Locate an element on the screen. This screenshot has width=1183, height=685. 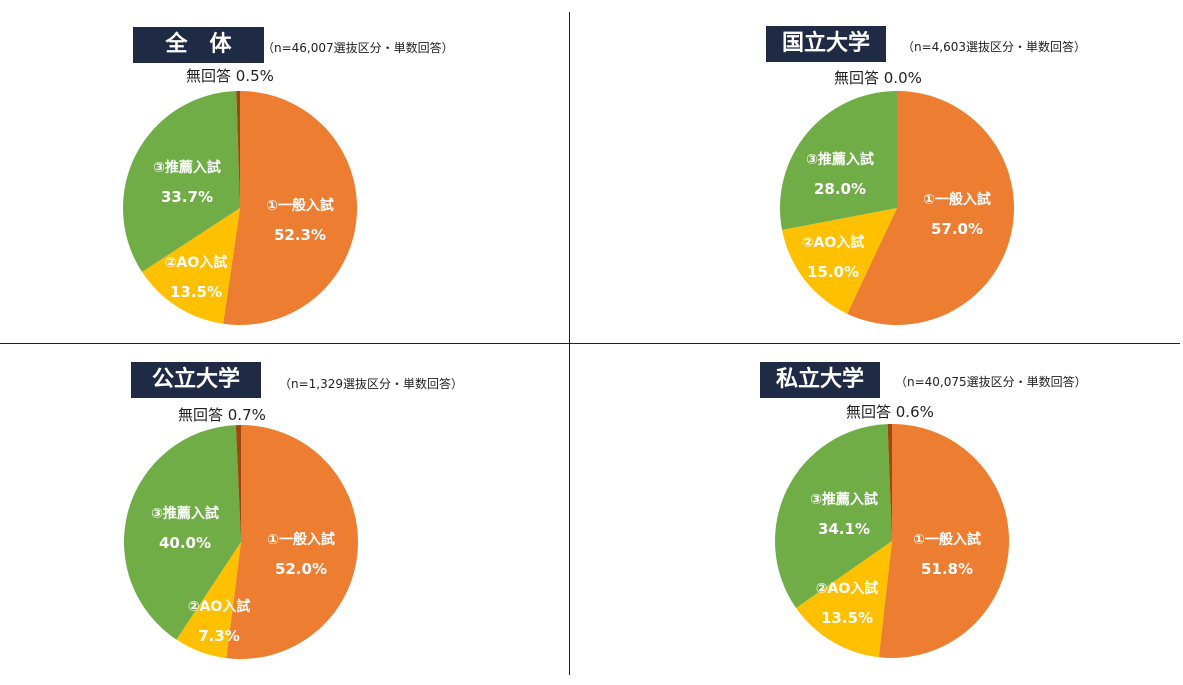
panel-title: 公立大学 is located at coordinates (196, 380).